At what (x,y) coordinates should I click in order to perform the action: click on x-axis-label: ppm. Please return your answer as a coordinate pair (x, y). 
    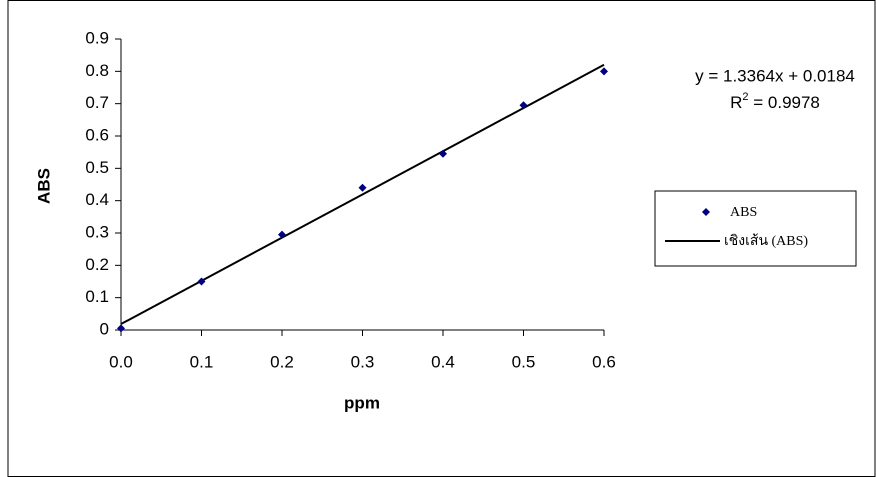
    Looking at the image, I should click on (362, 402).